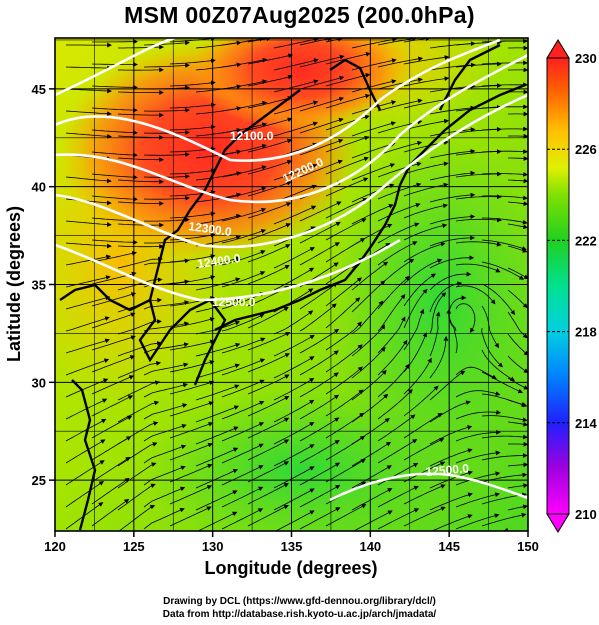  I want to click on colorbar-top-arrow, so click(558, 49).